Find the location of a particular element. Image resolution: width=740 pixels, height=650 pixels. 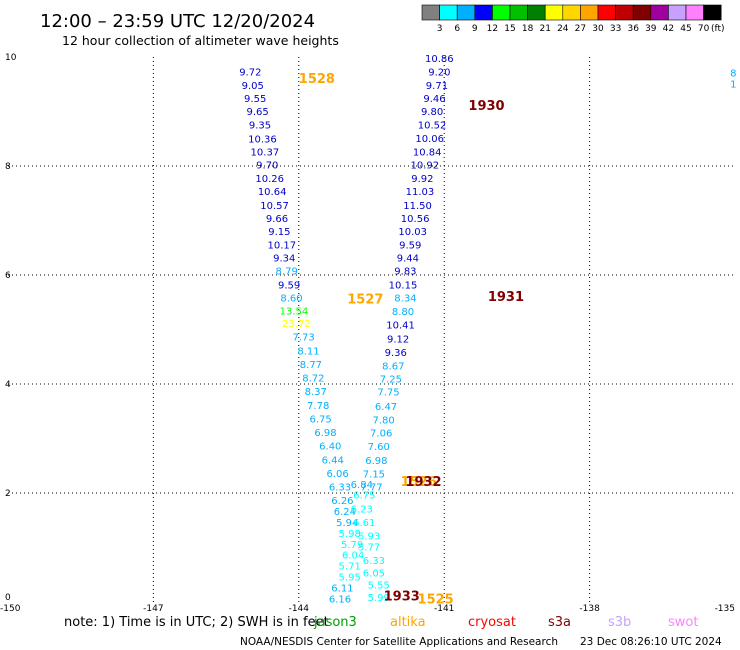

wave-height-value: 9.44 is located at coordinates (408, 259).